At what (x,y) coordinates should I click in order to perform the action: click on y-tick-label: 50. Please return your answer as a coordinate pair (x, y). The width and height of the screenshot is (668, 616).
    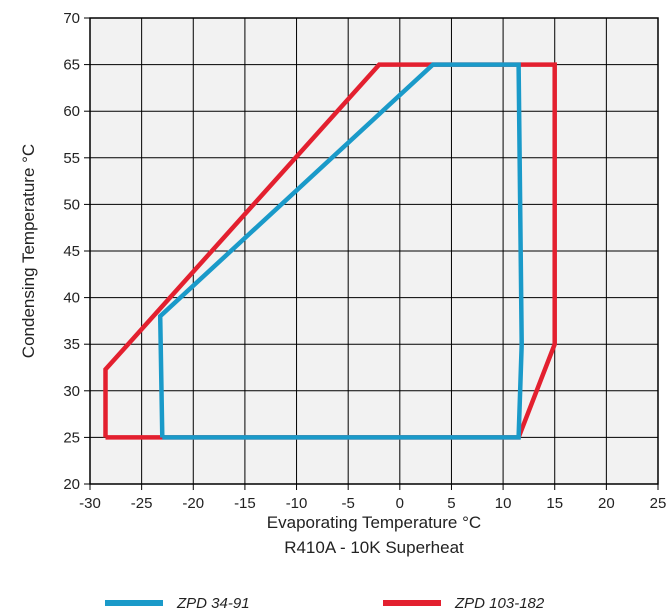
    Looking at the image, I should click on (71, 204).